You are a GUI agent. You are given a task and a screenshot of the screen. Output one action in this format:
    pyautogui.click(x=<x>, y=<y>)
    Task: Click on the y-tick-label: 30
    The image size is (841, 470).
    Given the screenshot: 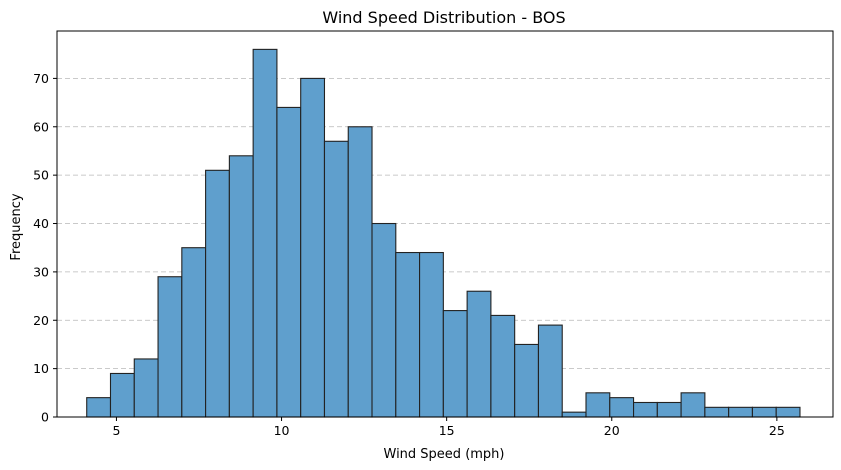 What is the action you would take?
    pyautogui.click(x=41, y=271)
    